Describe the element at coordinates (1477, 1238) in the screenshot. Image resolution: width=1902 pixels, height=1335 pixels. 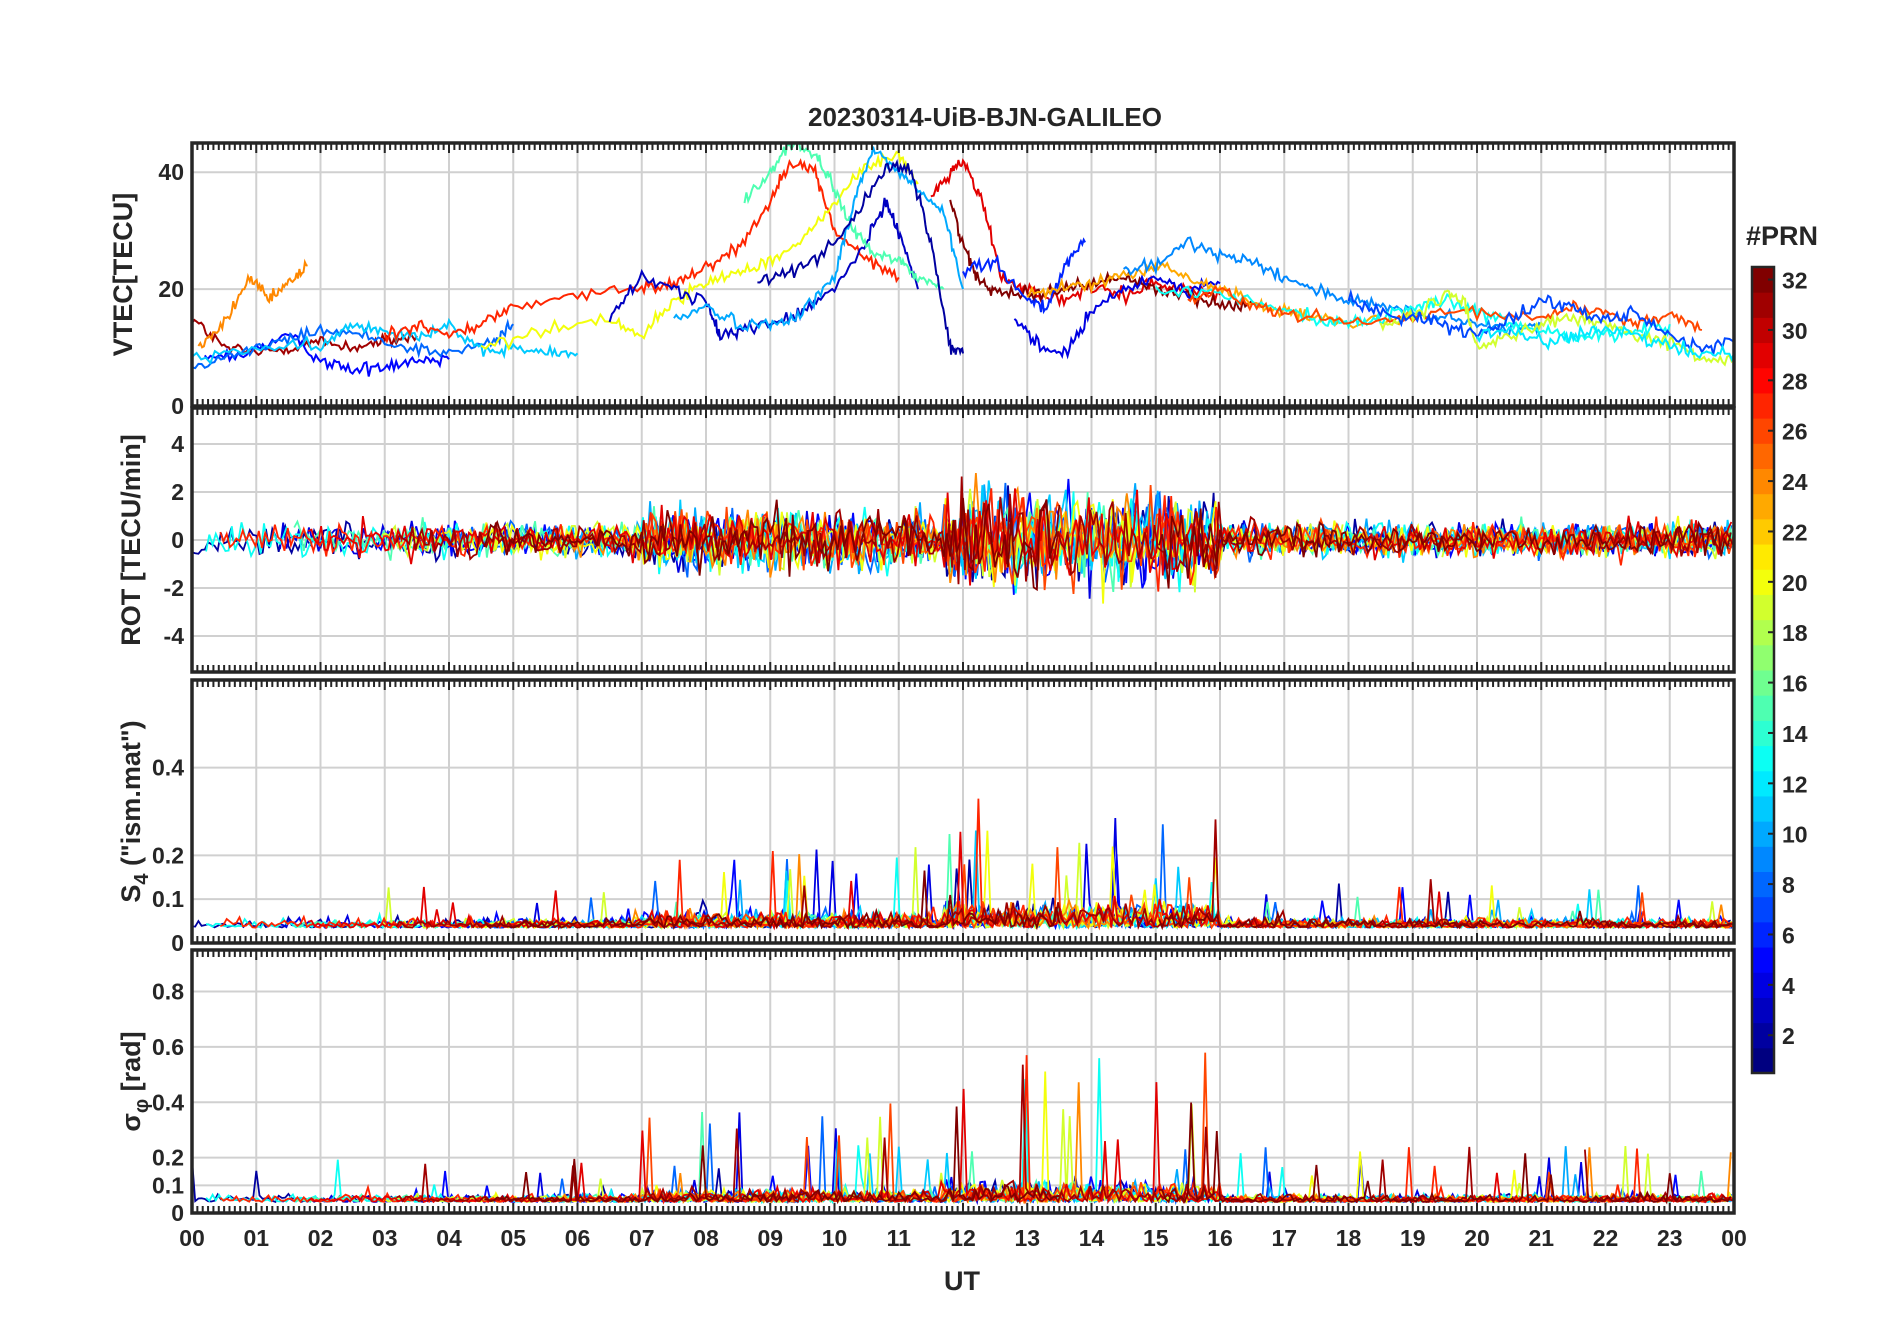
I see `x-tick-label: 20` at that location.